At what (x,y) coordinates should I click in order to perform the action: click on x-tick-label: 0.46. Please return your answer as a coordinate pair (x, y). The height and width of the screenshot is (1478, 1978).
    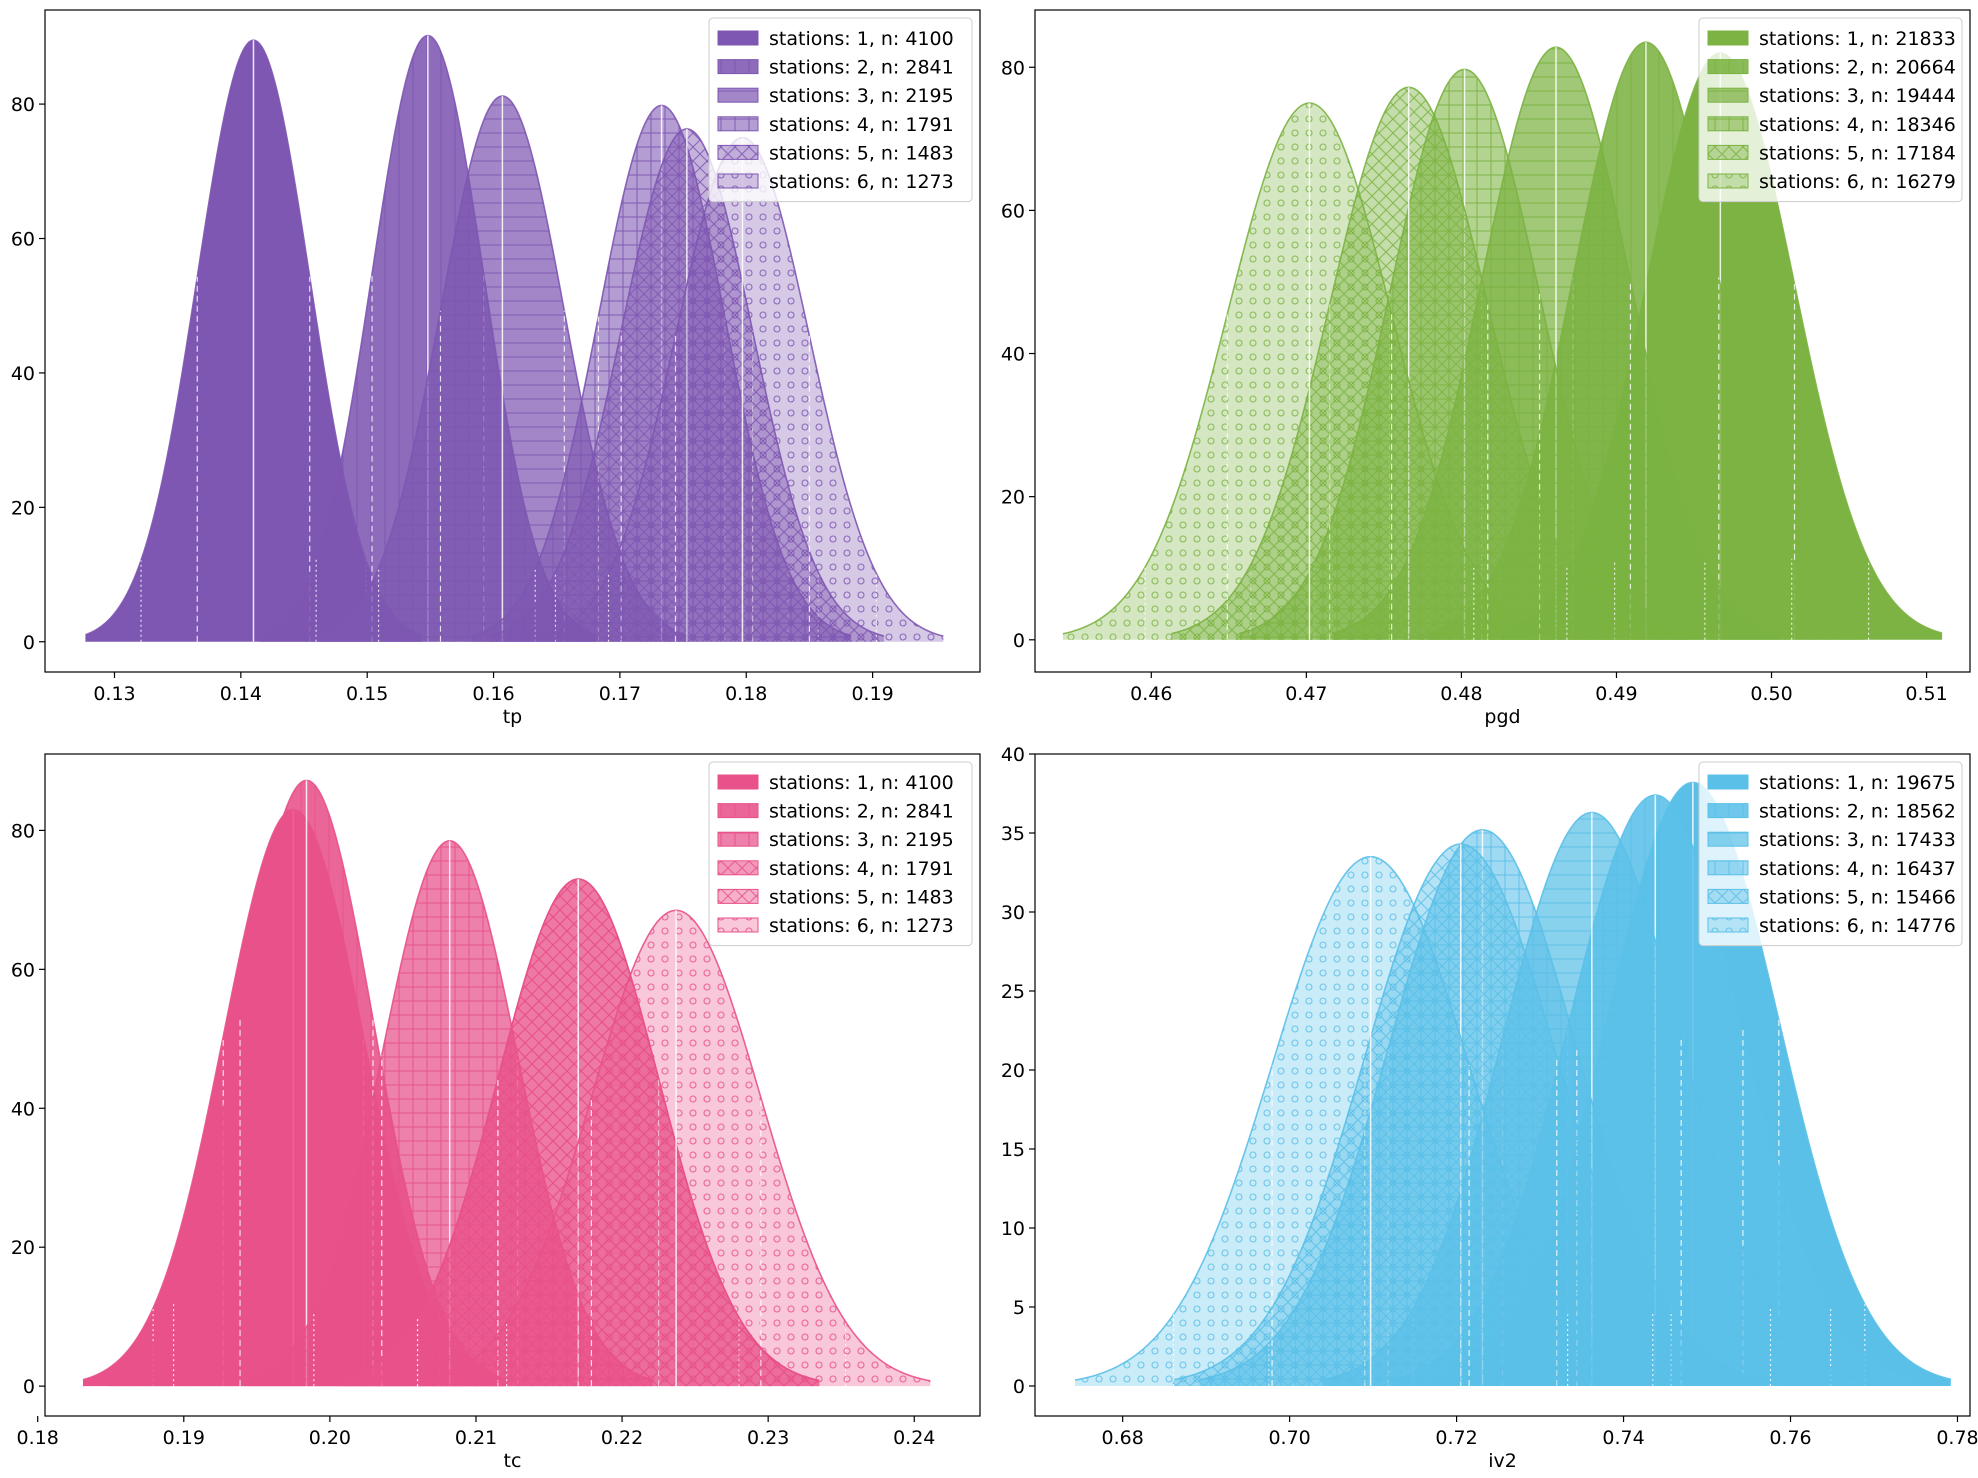
    Looking at the image, I should click on (1151, 694).